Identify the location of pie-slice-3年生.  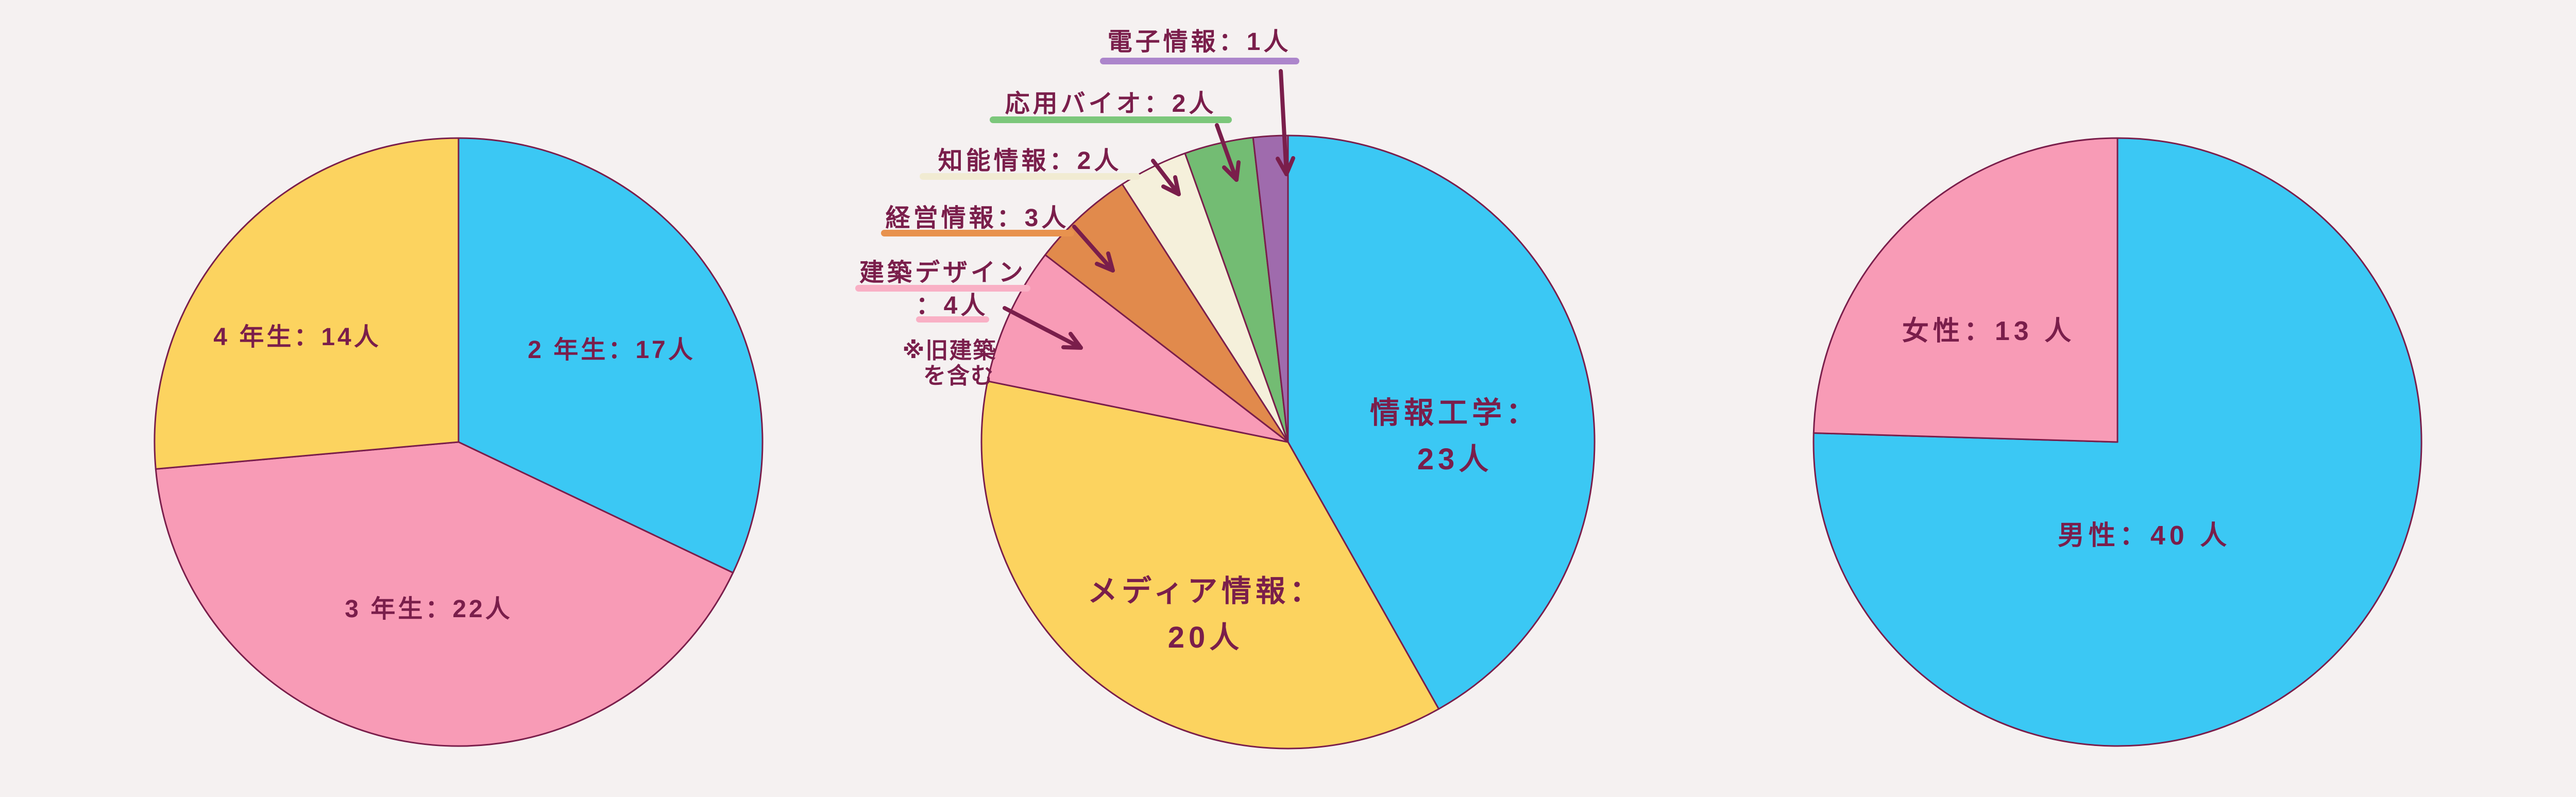
(444, 594).